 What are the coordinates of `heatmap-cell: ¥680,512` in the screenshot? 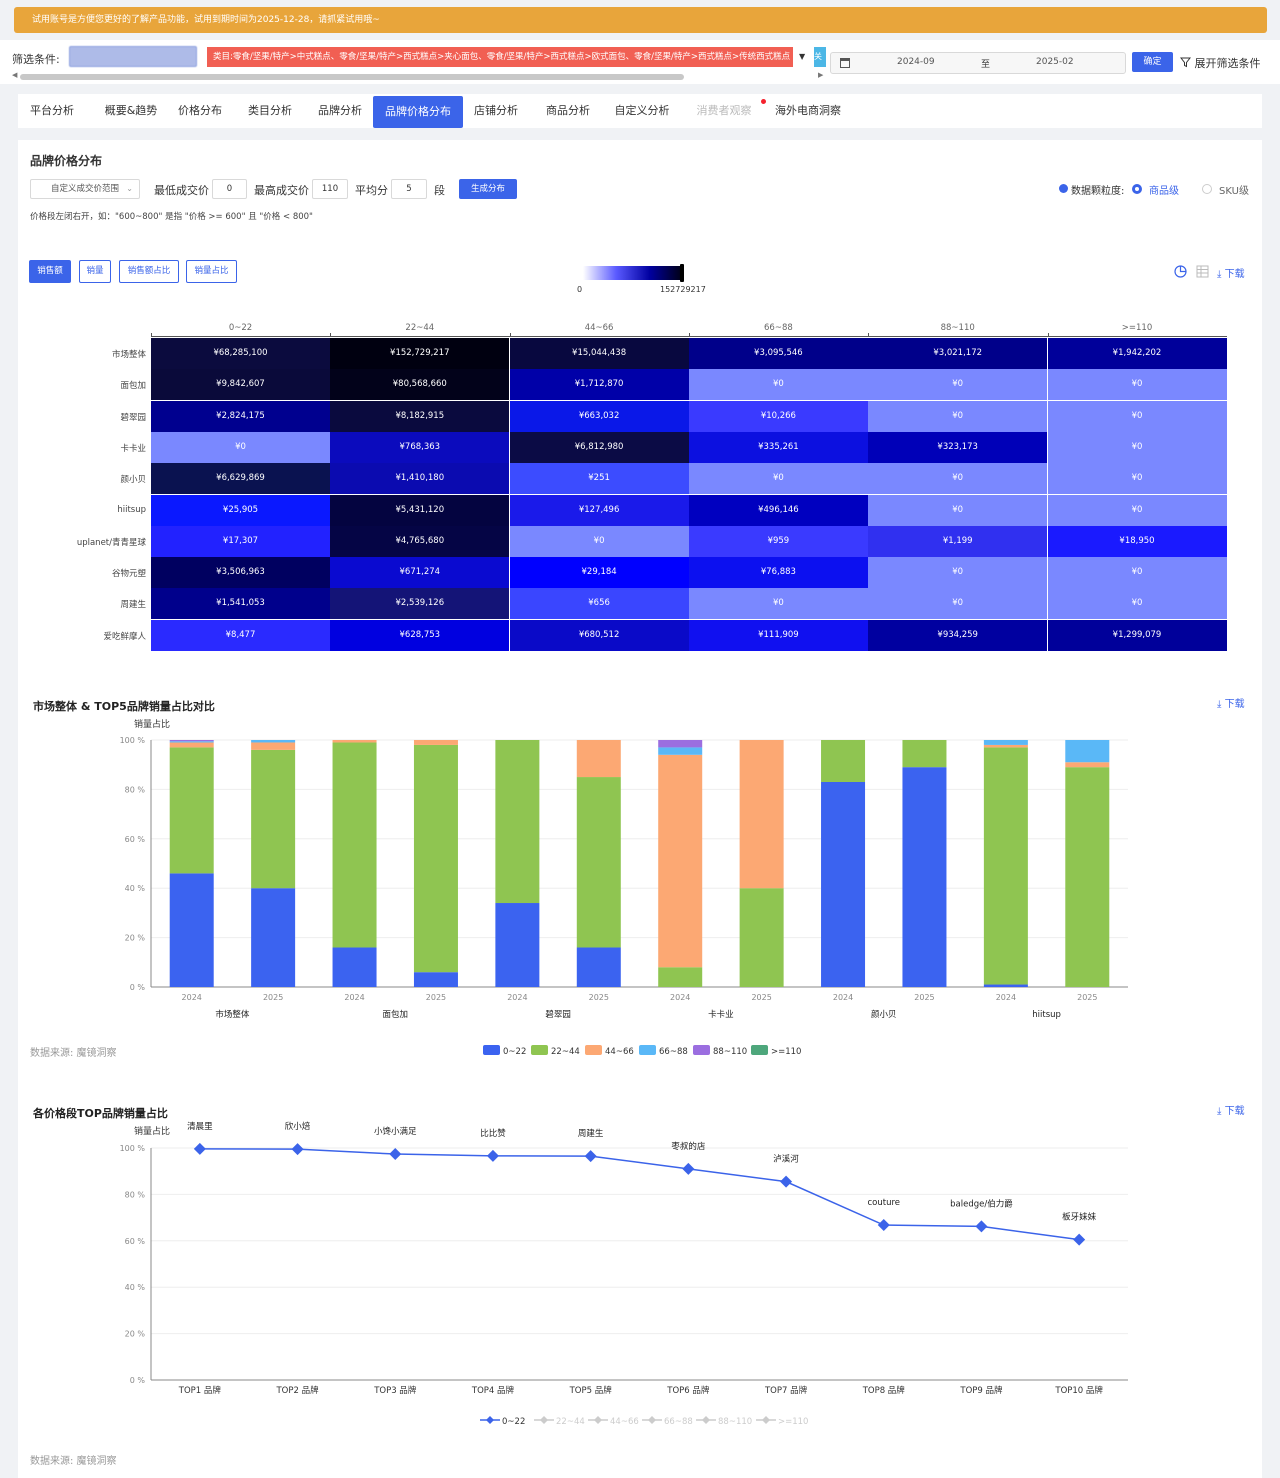 It's located at (599, 635).